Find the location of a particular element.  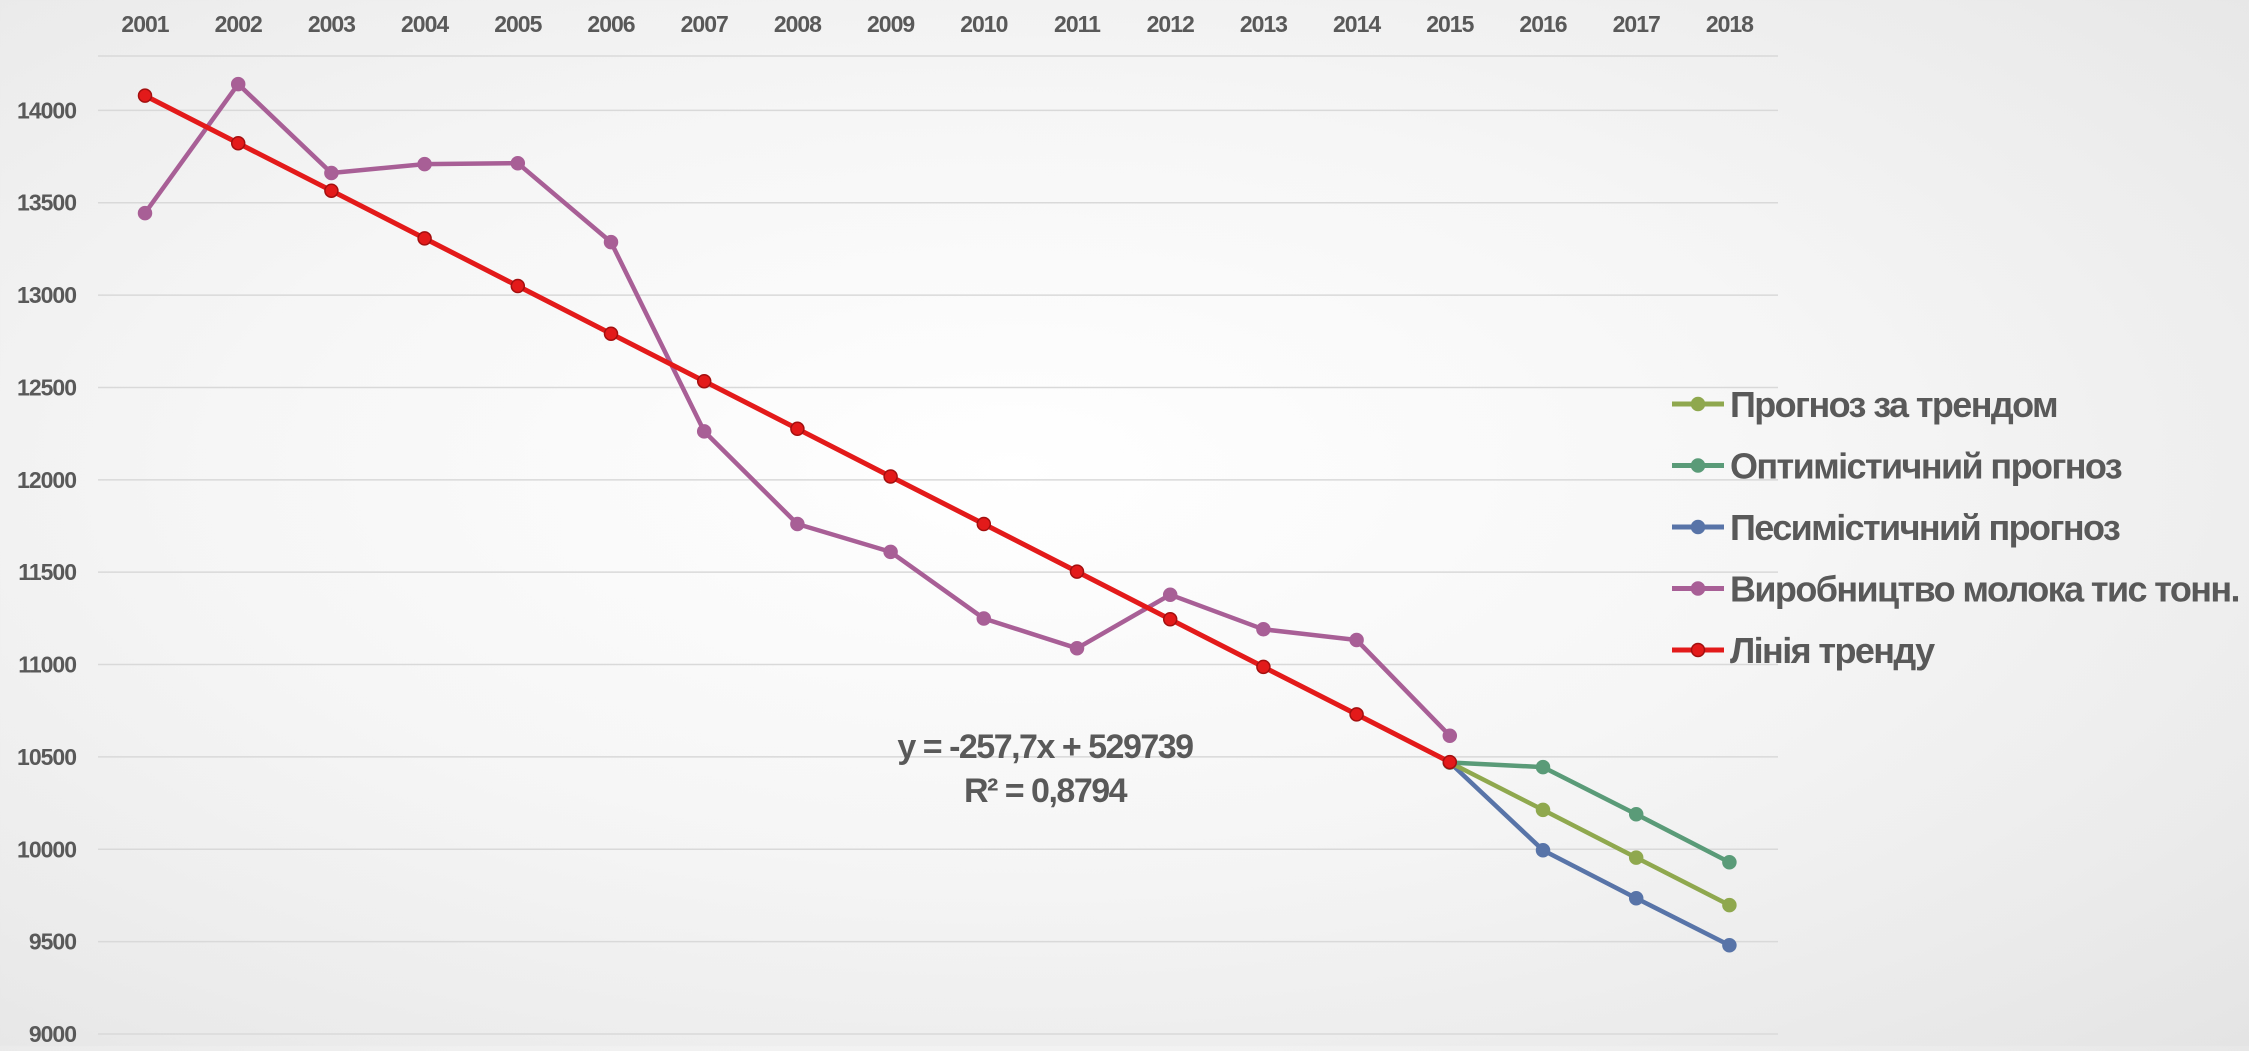

legend-item: Прогноз за трендом is located at coordinates (1865, 404).